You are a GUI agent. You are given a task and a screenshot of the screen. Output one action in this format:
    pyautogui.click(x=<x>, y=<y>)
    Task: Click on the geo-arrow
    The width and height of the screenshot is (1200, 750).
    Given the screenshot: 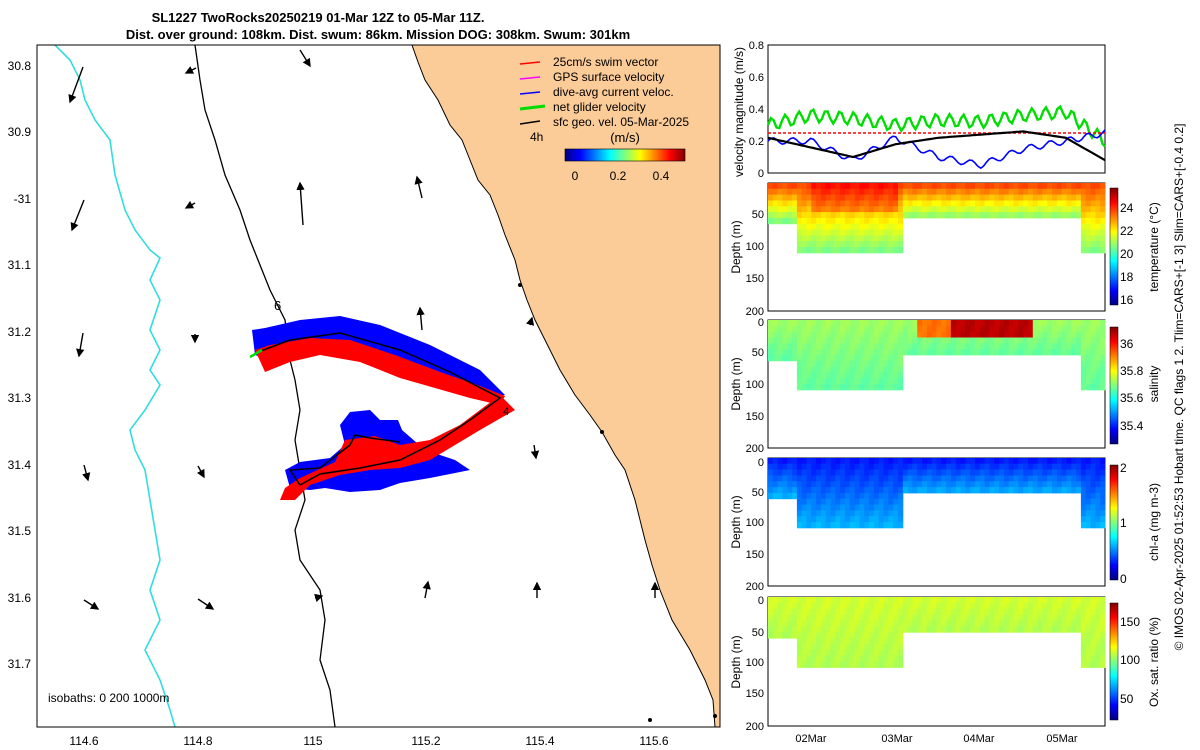 What is the action you would take?
    pyautogui.click(x=206, y=604)
    